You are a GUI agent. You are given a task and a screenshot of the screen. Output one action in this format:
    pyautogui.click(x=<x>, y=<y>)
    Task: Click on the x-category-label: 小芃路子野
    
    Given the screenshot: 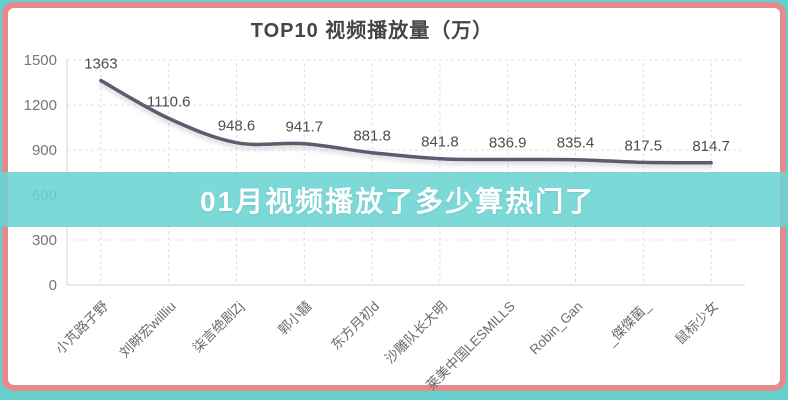 What is the action you would take?
    pyautogui.click(x=82, y=327)
    